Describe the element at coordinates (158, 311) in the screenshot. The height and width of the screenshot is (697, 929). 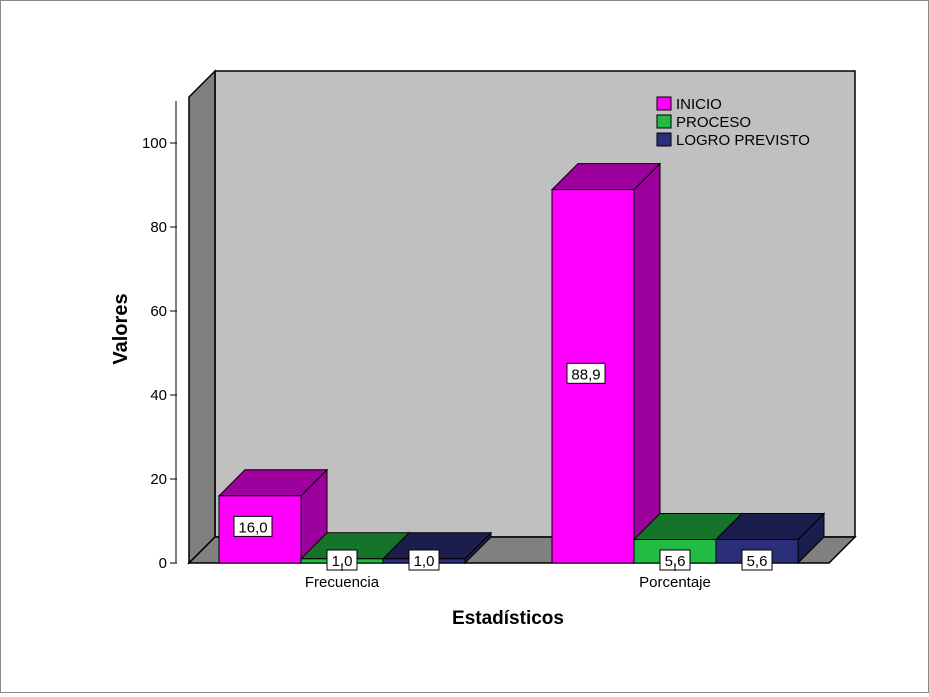
I see `y-tick-label: 60` at that location.